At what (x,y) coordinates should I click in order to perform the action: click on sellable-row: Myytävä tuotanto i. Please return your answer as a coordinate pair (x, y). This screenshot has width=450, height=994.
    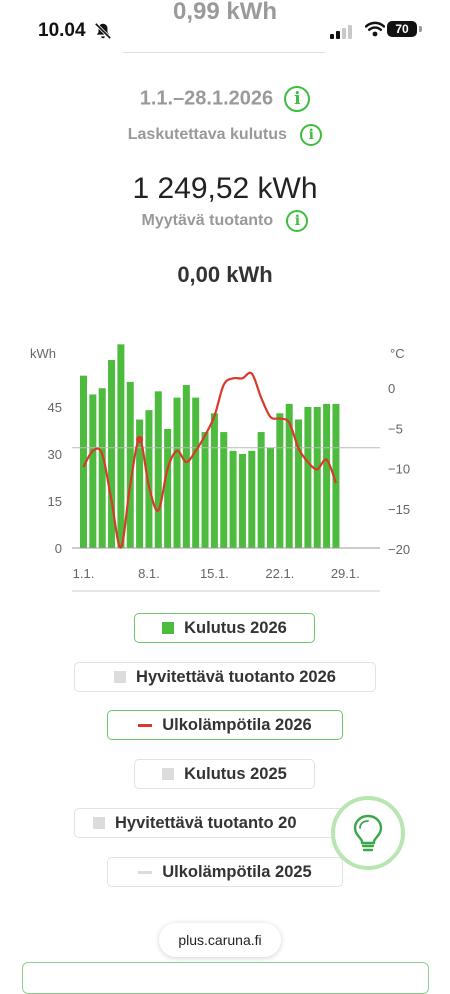
    Looking at the image, I should click on (225, 221).